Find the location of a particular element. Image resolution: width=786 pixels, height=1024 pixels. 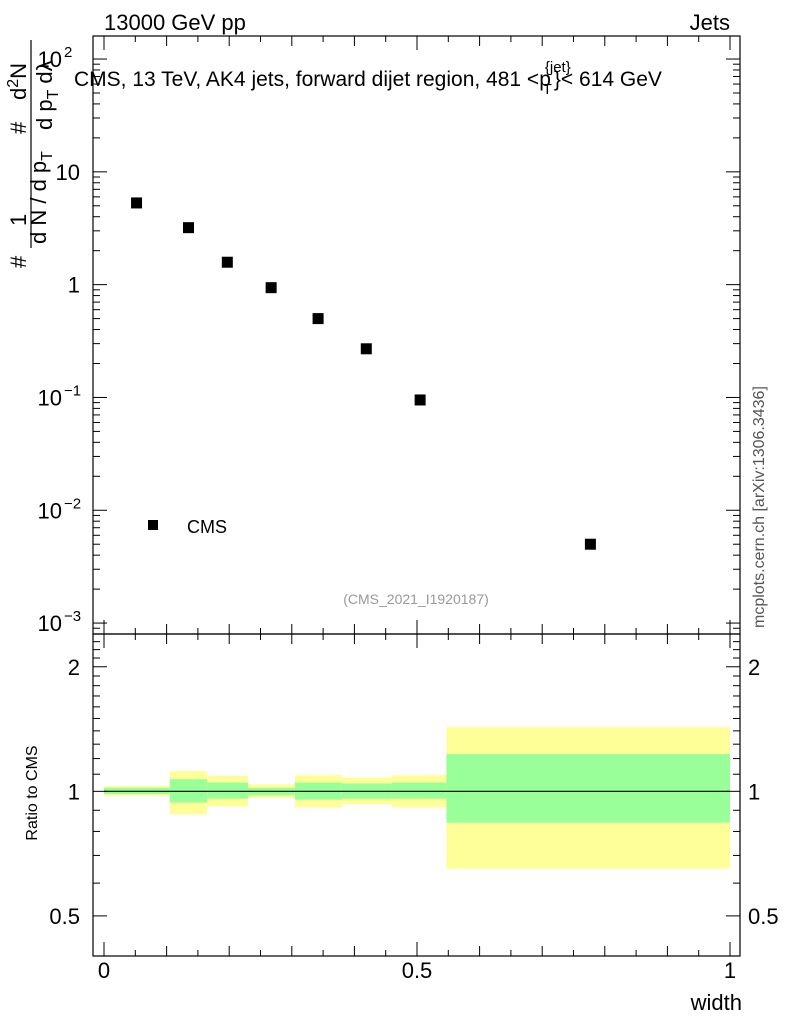

main-y-tick-exponent: −3 is located at coordinates (72, 616).